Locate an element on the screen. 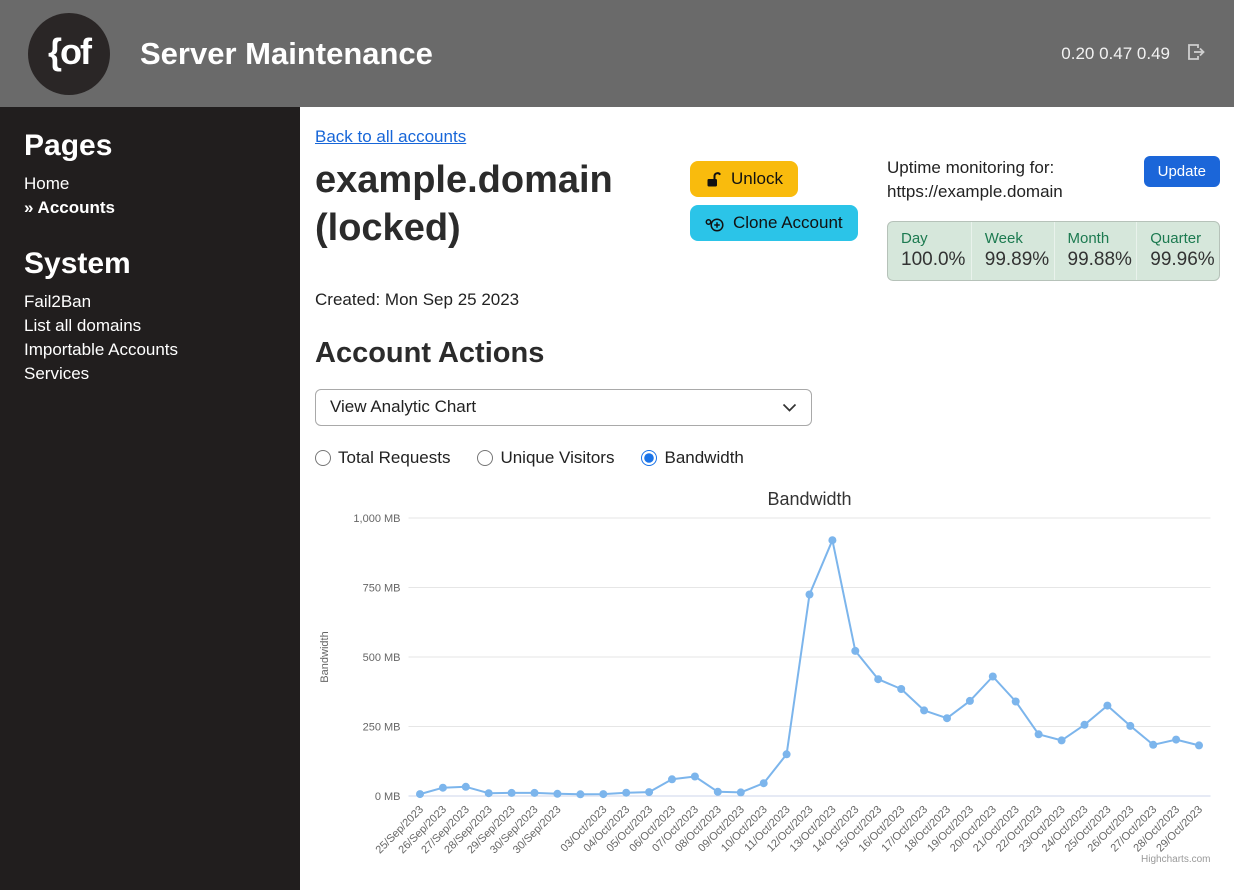 Image resolution: width=1234 pixels, height=890 pixels. uptime-cell-week: Week 99.89% is located at coordinates (1012, 251).